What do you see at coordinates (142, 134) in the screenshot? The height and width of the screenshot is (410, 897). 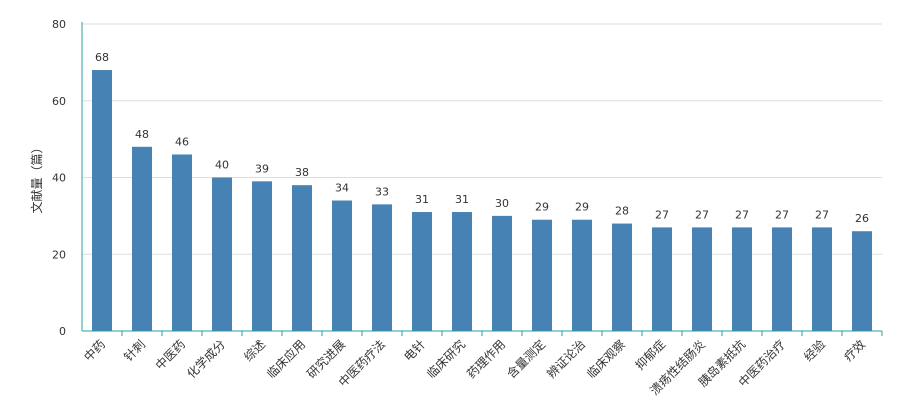 I see `data-label: 48` at bounding box center [142, 134].